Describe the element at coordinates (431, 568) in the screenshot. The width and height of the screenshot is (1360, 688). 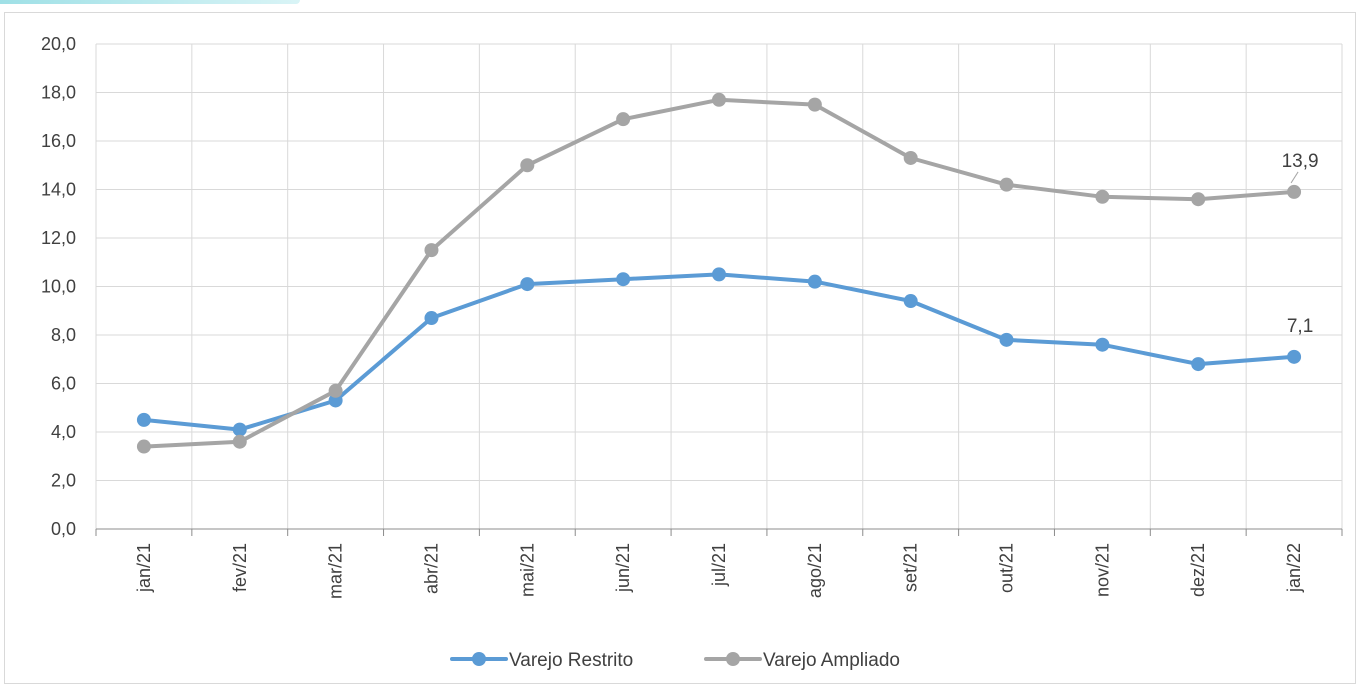
I see `x-tick-label: abr/21` at that location.